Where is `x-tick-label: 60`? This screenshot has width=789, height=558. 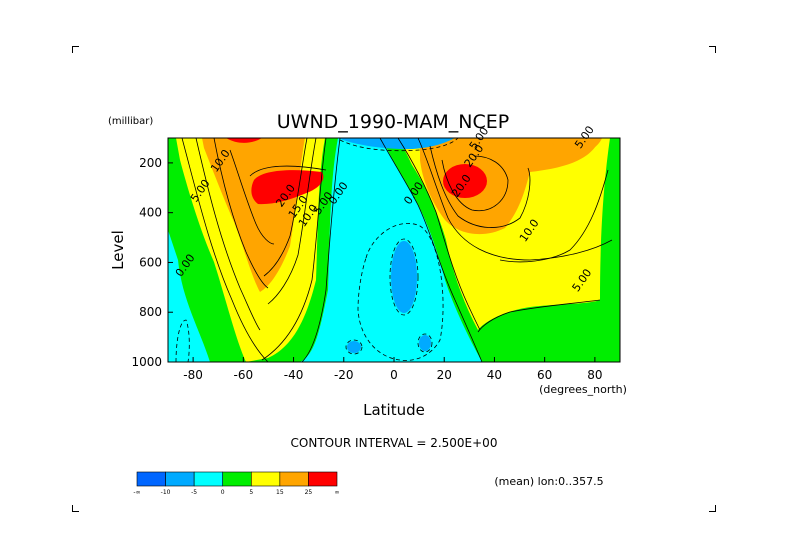 x-tick-label: 60 is located at coordinates (544, 375).